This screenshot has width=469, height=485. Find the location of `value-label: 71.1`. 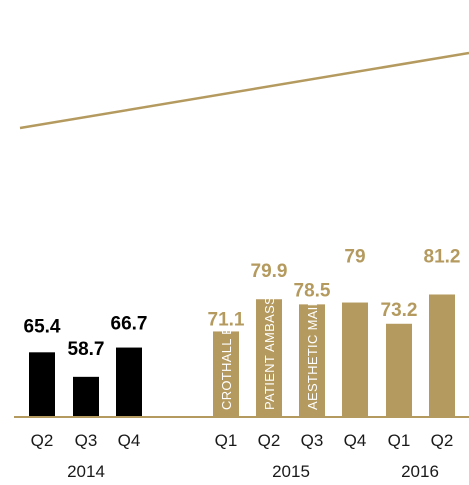

value-label: 71.1 is located at coordinates (226, 319).